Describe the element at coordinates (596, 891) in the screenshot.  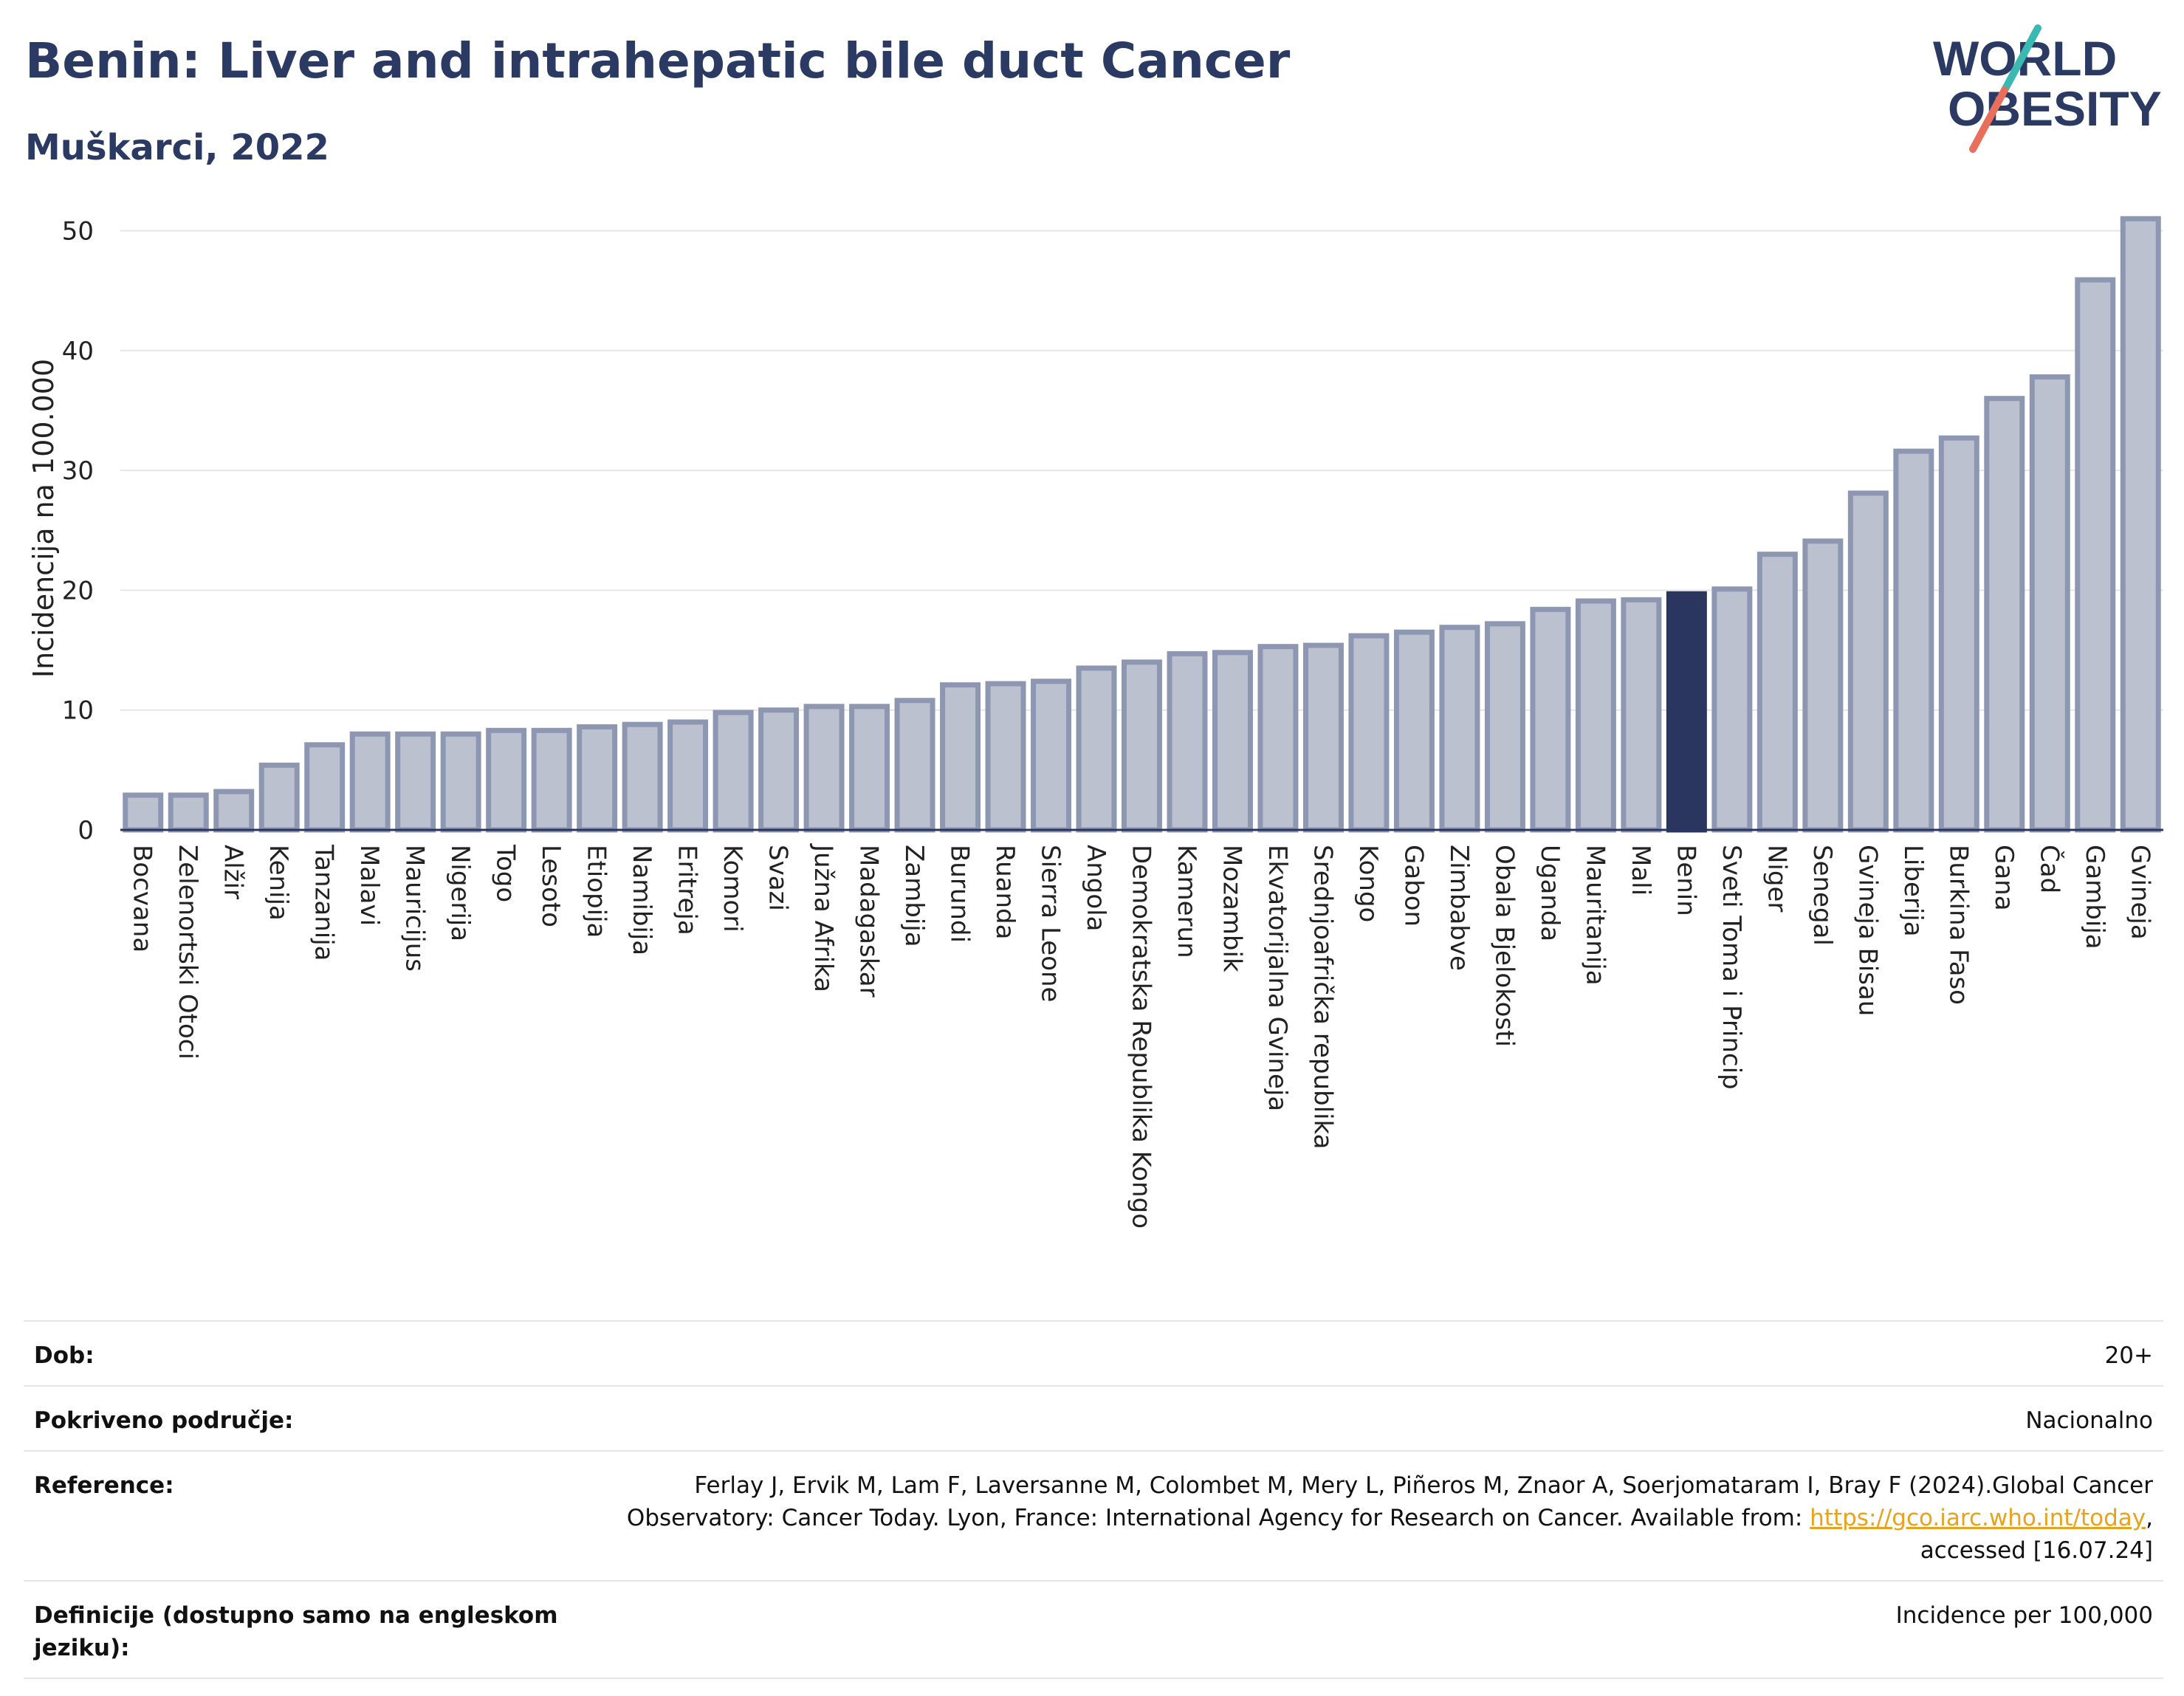
I see `x-tick-label: Etiopija` at that location.